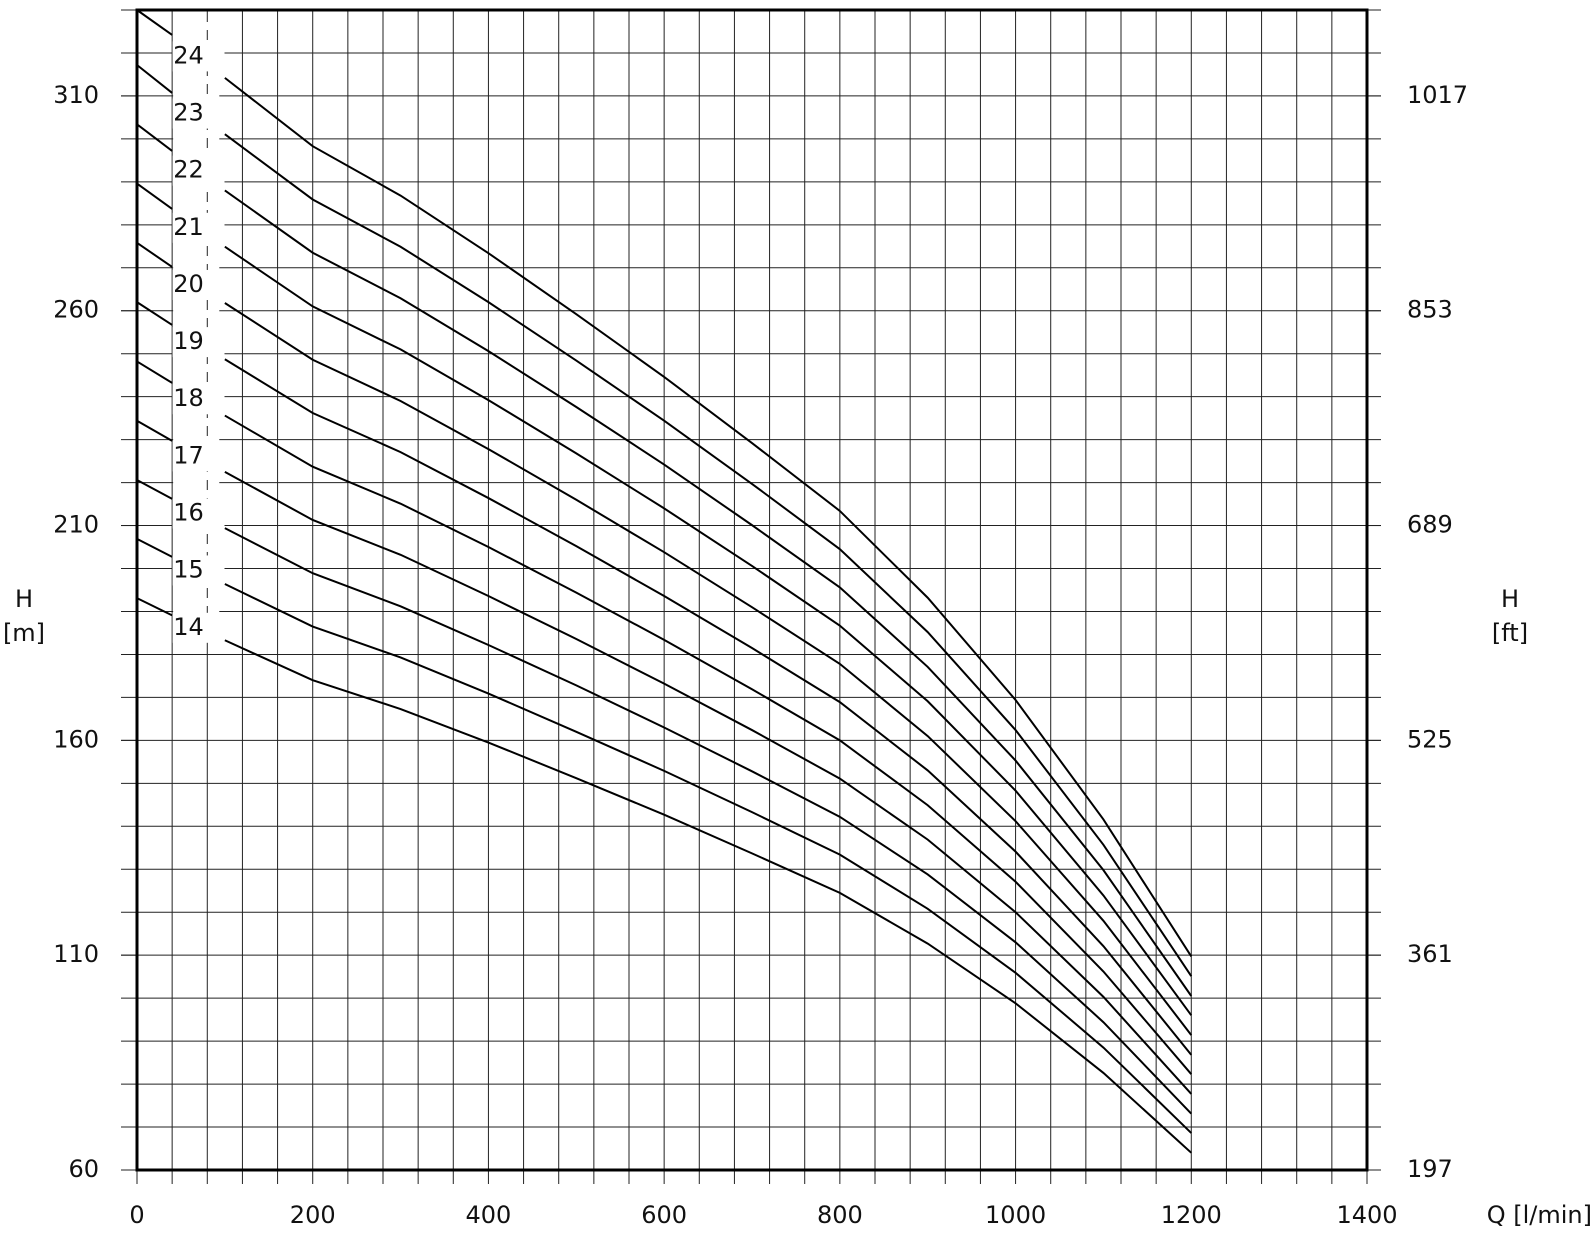  Describe the element at coordinates (1430, 525) in the screenshot. I see `y2-tick-label: 689` at that location.